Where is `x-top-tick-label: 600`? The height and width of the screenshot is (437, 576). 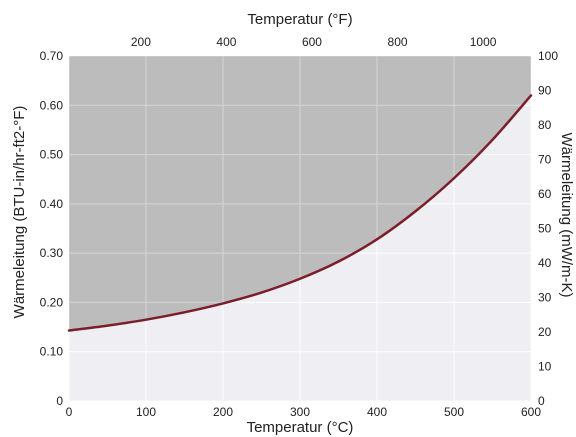 x-top-tick-label: 600 is located at coordinates (312, 42).